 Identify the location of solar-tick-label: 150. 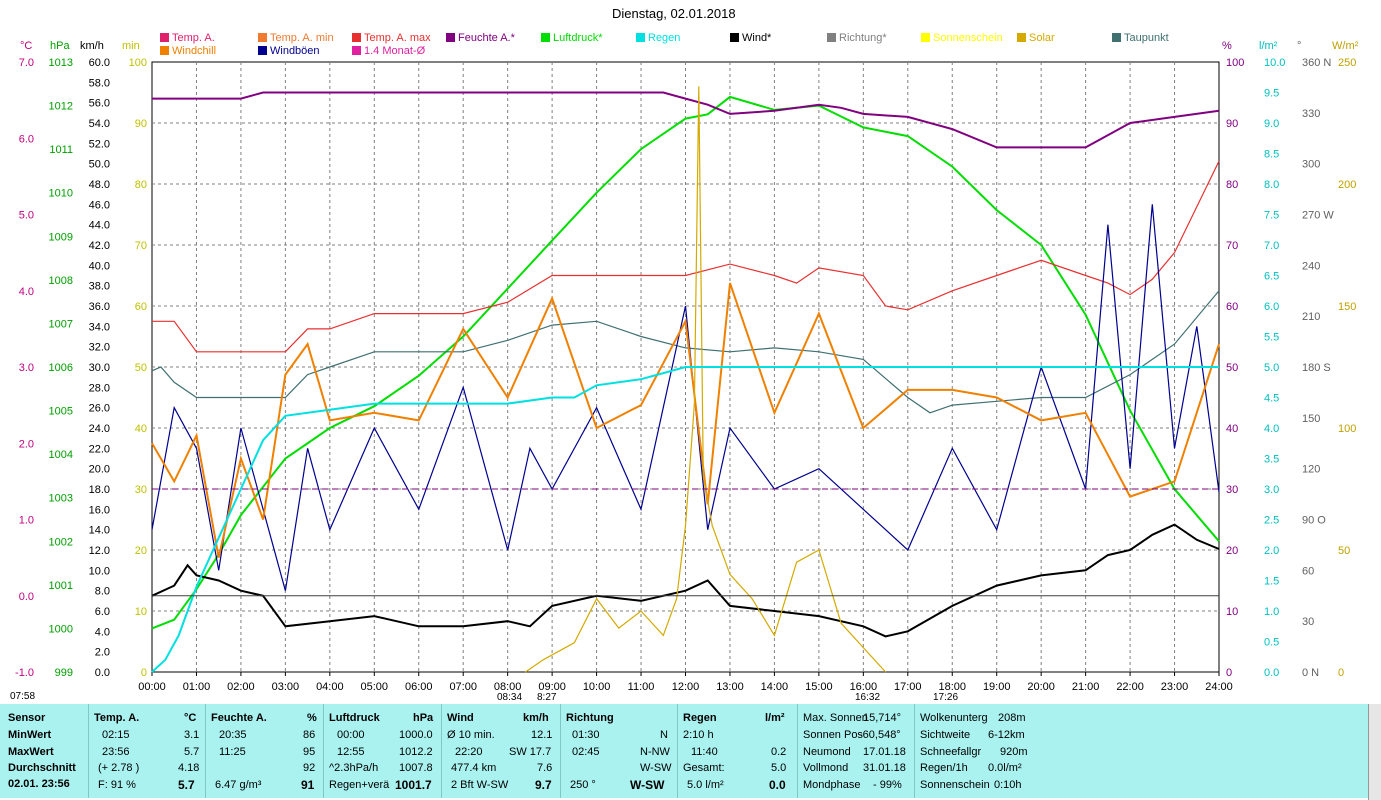
(1347, 307).